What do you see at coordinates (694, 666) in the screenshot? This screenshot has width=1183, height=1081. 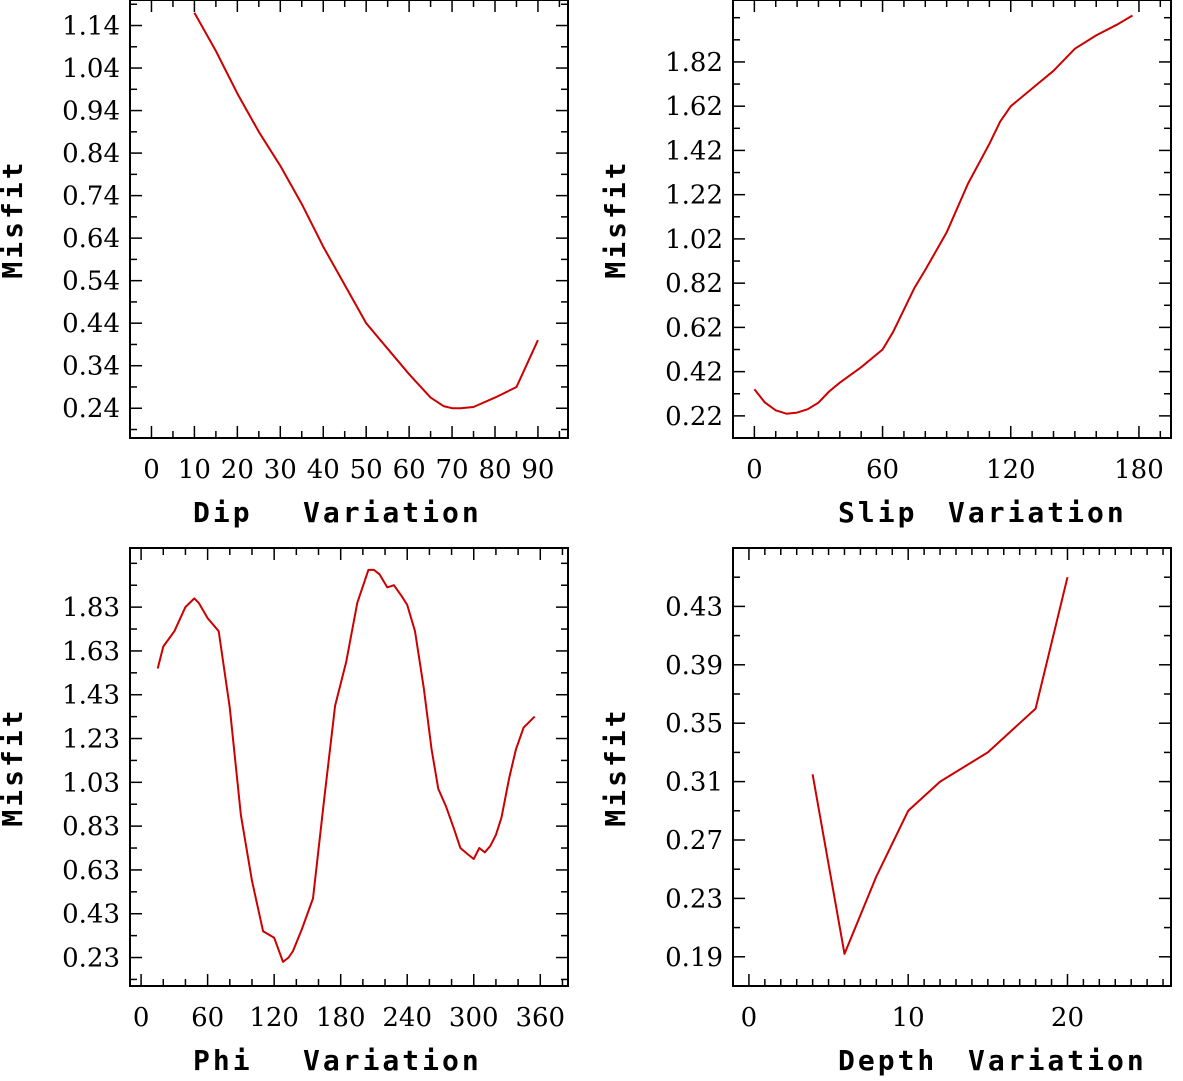 I see `depth-ytick-label: 0.39` at bounding box center [694, 666].